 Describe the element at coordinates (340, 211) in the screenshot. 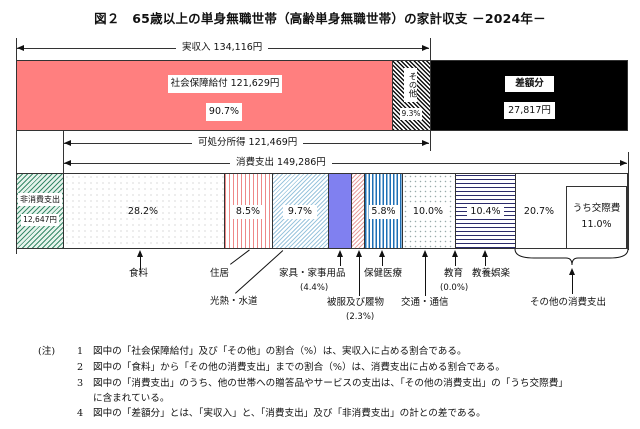

I see `furniture-segment` at that location.